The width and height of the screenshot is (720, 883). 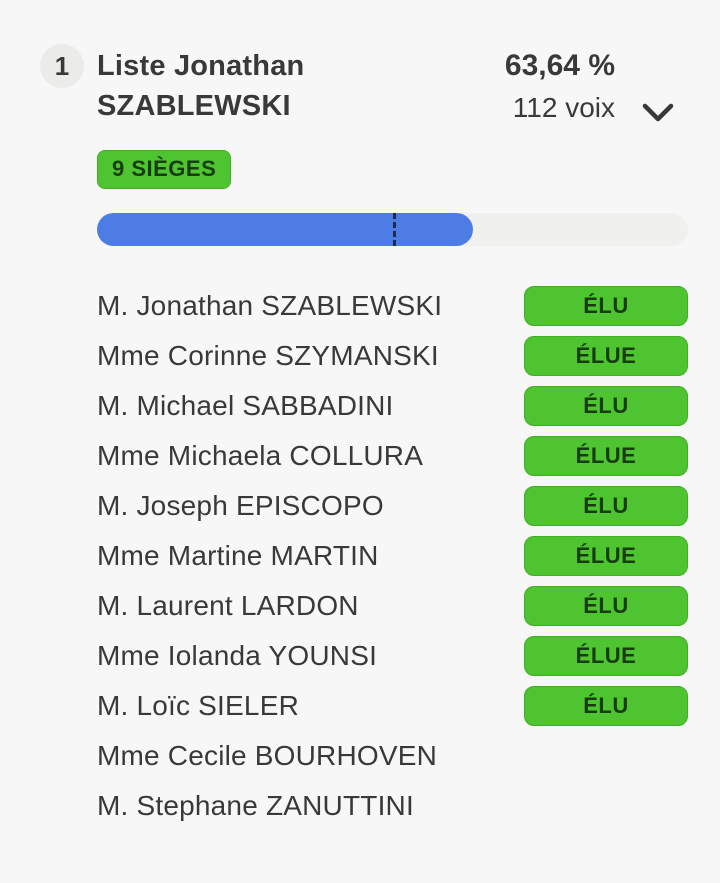 What do you see at coordinates (559, 65) in the screenshot?
I see `percentage-value: 63,64 %` at bounding box center [559, 65].